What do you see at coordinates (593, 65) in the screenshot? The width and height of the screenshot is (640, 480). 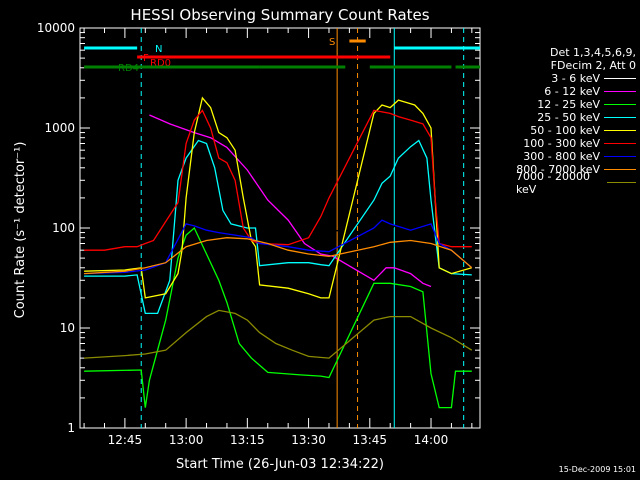 I see `legend-header-2: FDecim 2, Att 0` at bounding box center [593, 65].